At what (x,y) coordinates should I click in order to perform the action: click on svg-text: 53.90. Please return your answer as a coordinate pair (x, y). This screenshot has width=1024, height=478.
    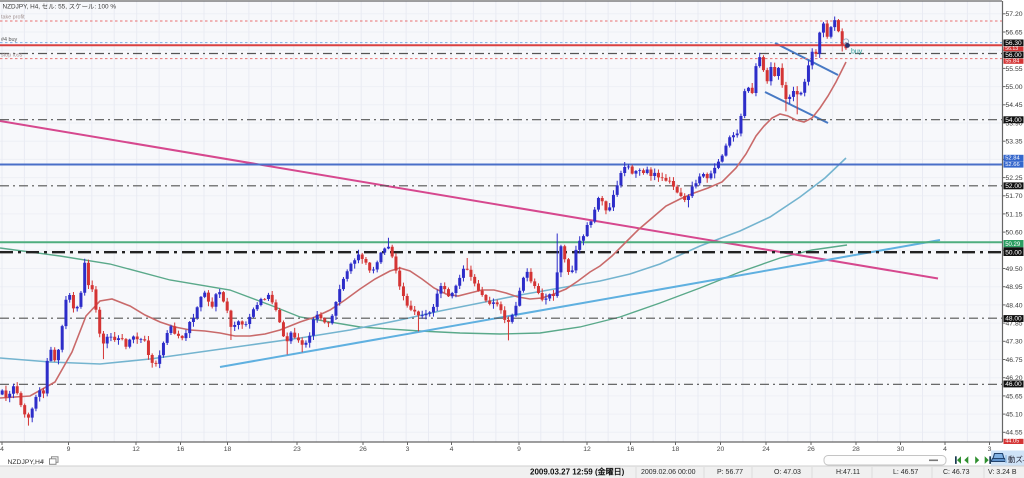
    Looking at the image, I should click on (1014, 123).